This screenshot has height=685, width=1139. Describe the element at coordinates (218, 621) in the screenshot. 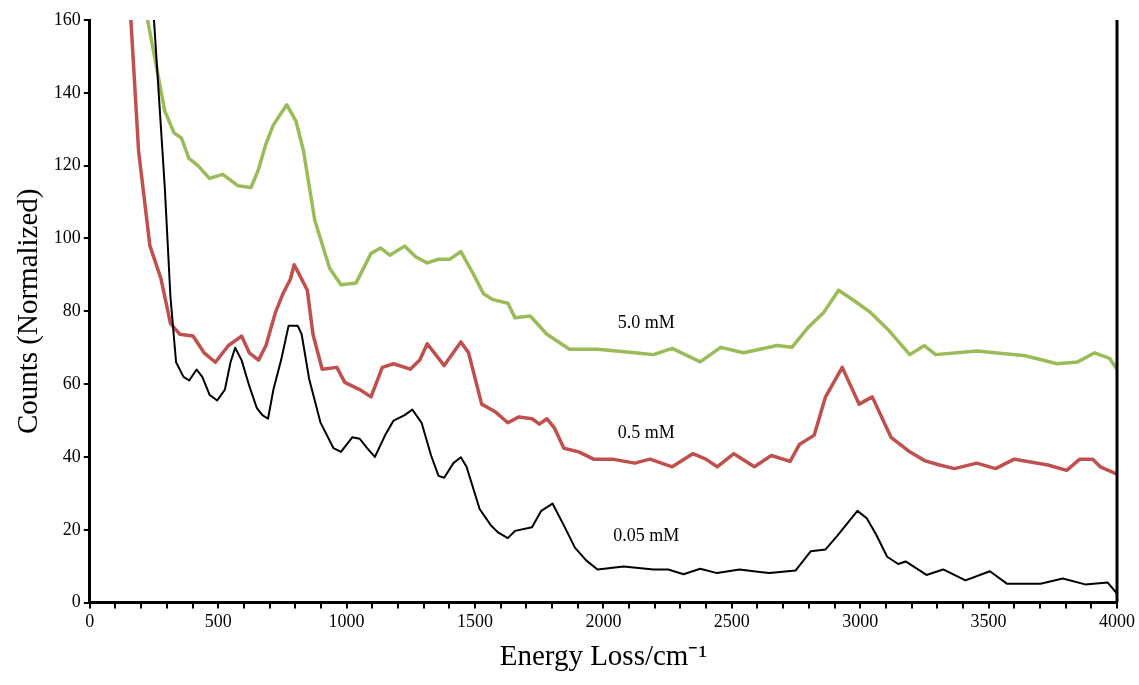

I see `x-tick-label: 500` at that location.